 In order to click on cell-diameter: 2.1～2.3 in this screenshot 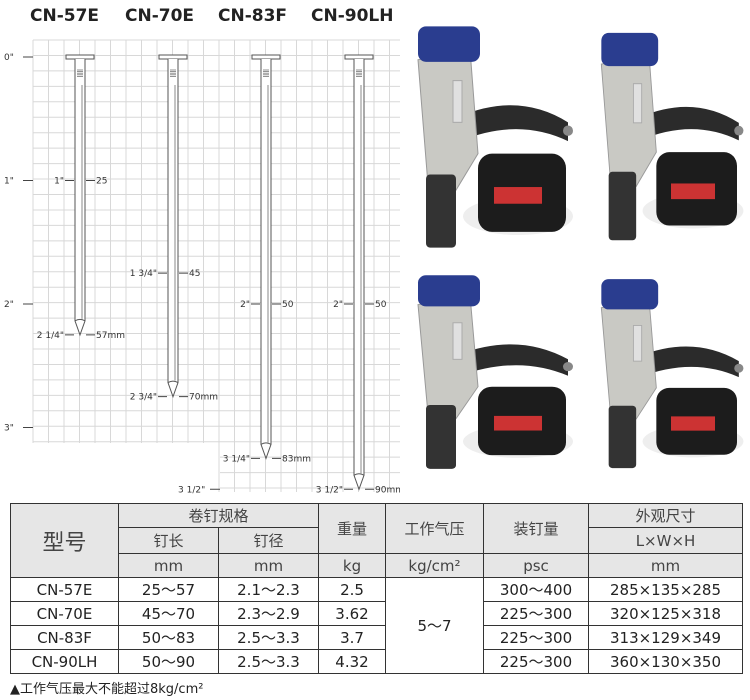, I will do `click(268, 589)`.